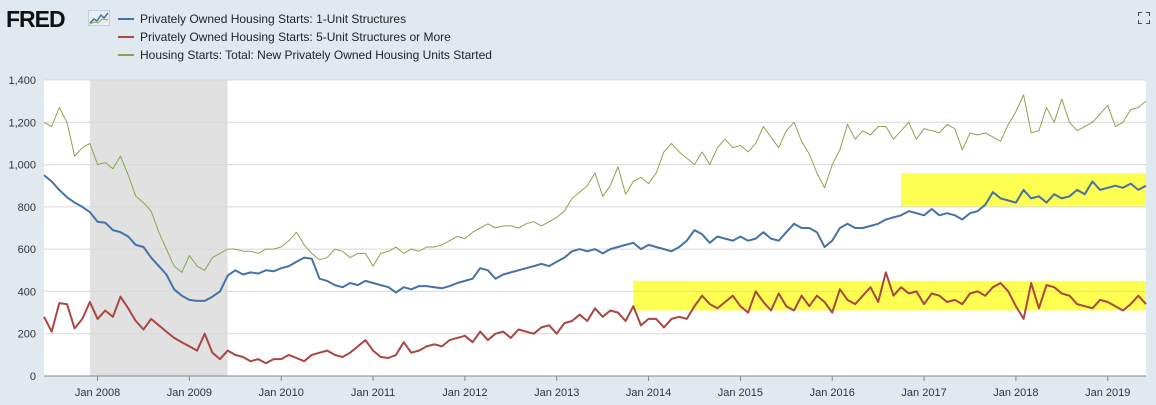 The image size is (1156, 405). What do you see at coordinates (189, 393) in the screenshot?
I see `x-tick-label: Jan 2009` at bounding box center [189, 393].